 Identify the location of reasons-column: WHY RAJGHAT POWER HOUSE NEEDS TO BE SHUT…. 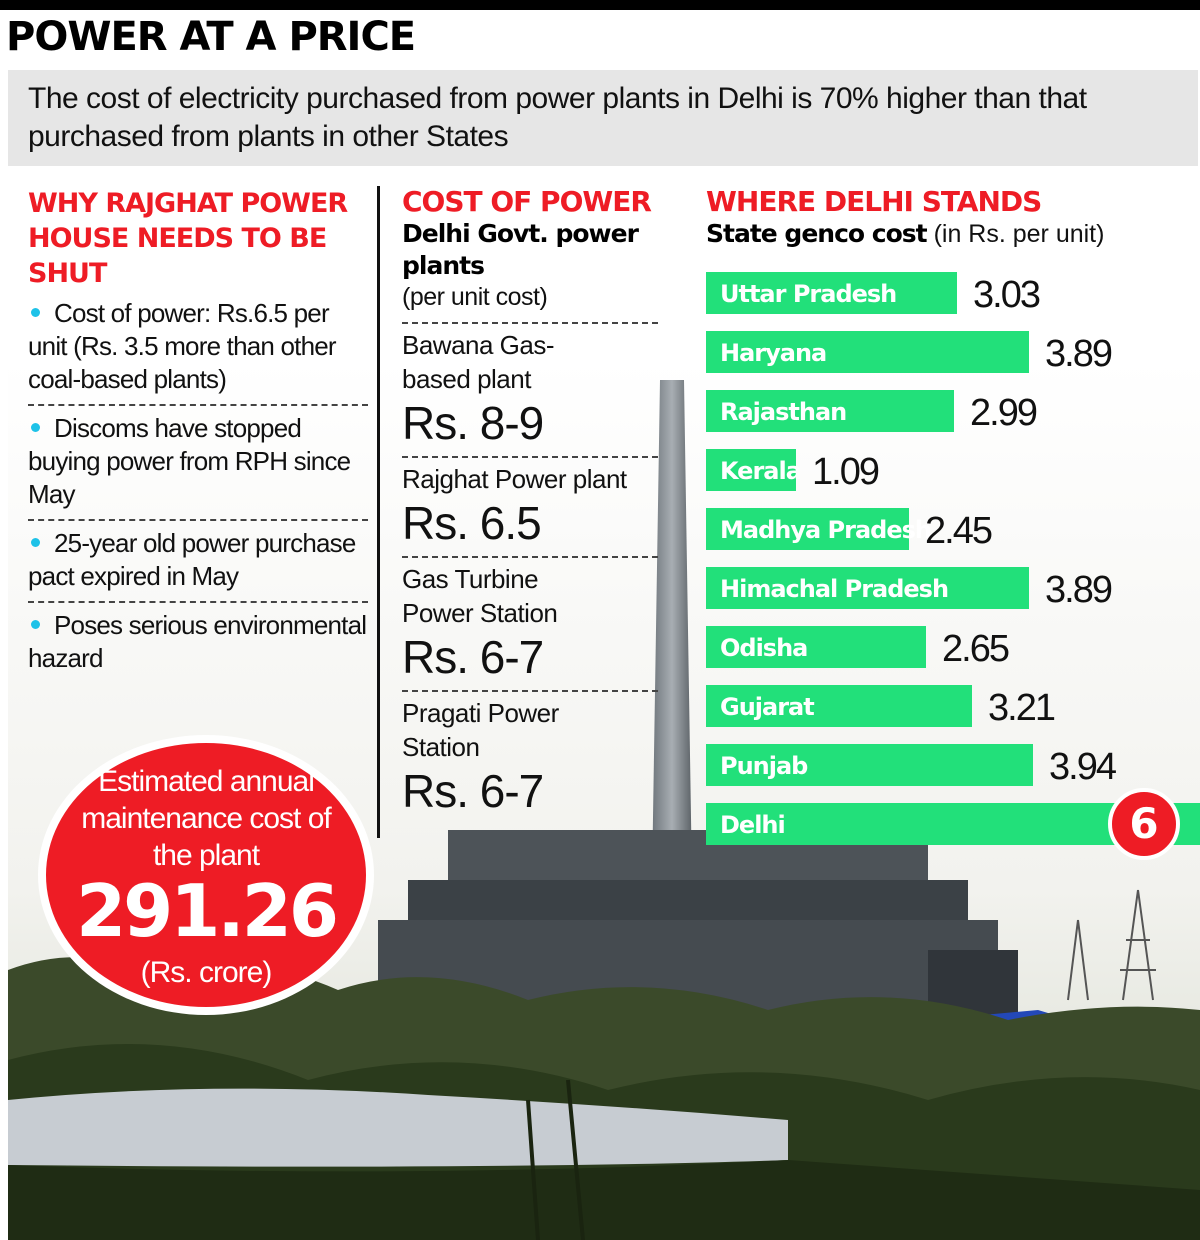
(198, 434).